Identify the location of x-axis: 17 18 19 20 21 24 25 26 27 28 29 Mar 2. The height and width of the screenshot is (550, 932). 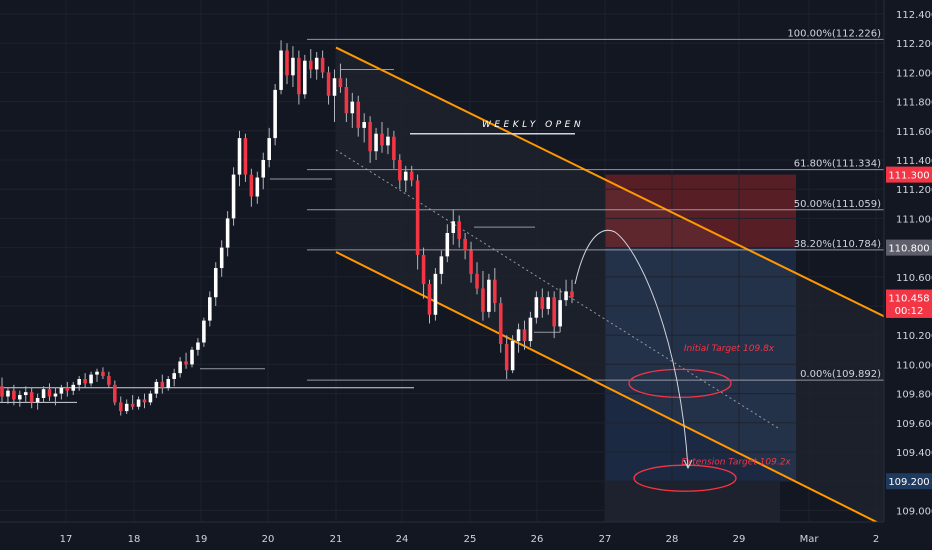
(466, 535).